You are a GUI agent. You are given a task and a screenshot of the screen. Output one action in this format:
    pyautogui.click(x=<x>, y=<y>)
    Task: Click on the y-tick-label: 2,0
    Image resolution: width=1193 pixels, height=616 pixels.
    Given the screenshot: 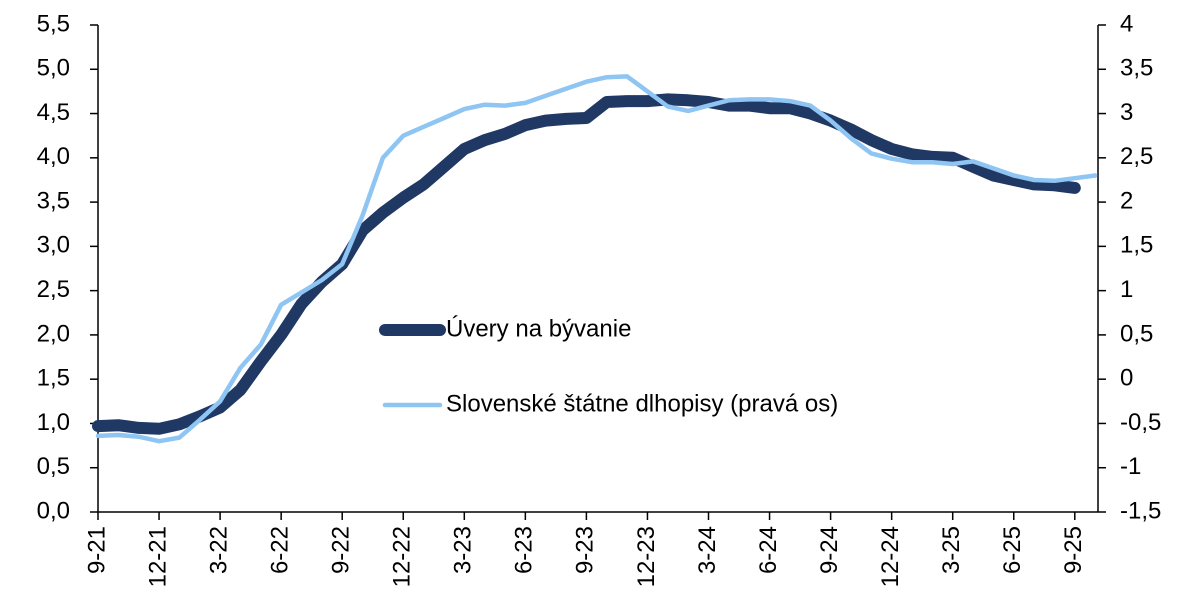 What is the action you would take?
    pyautogui.click(x=53, y=333)
    